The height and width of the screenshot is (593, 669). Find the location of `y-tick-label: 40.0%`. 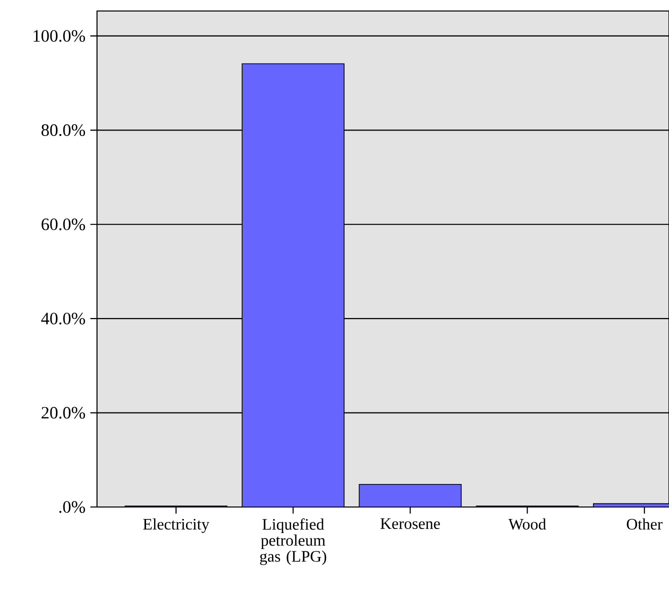

y-tick-label: 40.0% is located at coordinates (63, 318).